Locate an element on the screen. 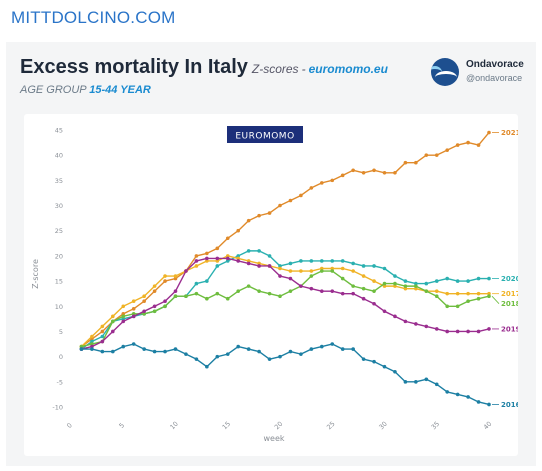  y-tick-label: 45 is located at coordinates (59, 131).